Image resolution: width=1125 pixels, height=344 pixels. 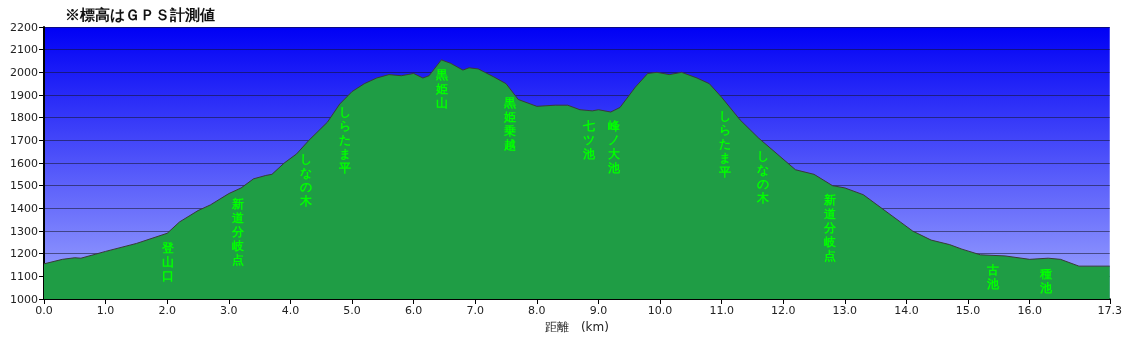 I want to click on x-tick-label: 10.0, so click(x=660, y=310).